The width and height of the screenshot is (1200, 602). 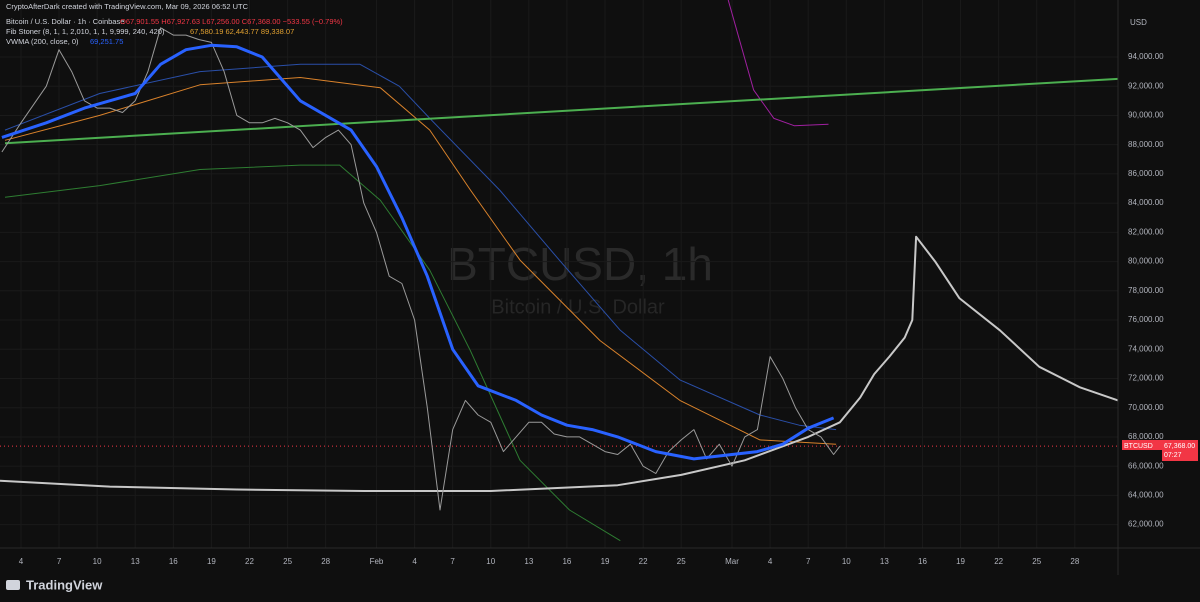 I want to click on y-tick-label: 70,000.00, so click(x=1146, y=407).